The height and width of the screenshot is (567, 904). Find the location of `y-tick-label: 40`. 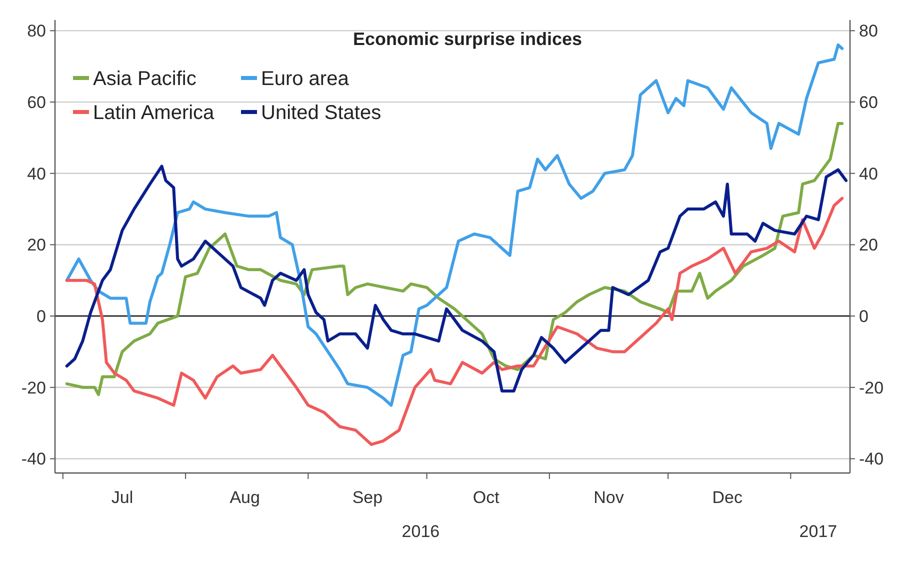

y-tick-label: 40 is located at coordinates (36, 174).